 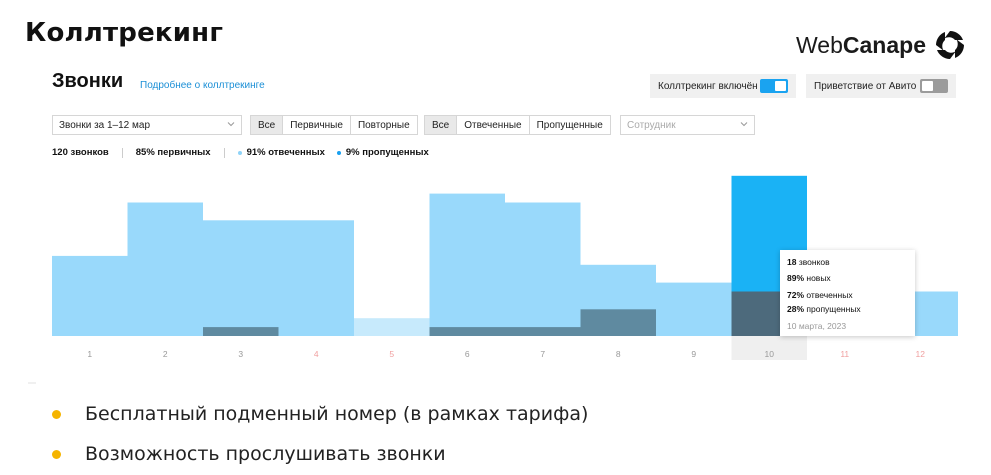 I want to click on x-tick-label: 10, so click(x=770, y=354).